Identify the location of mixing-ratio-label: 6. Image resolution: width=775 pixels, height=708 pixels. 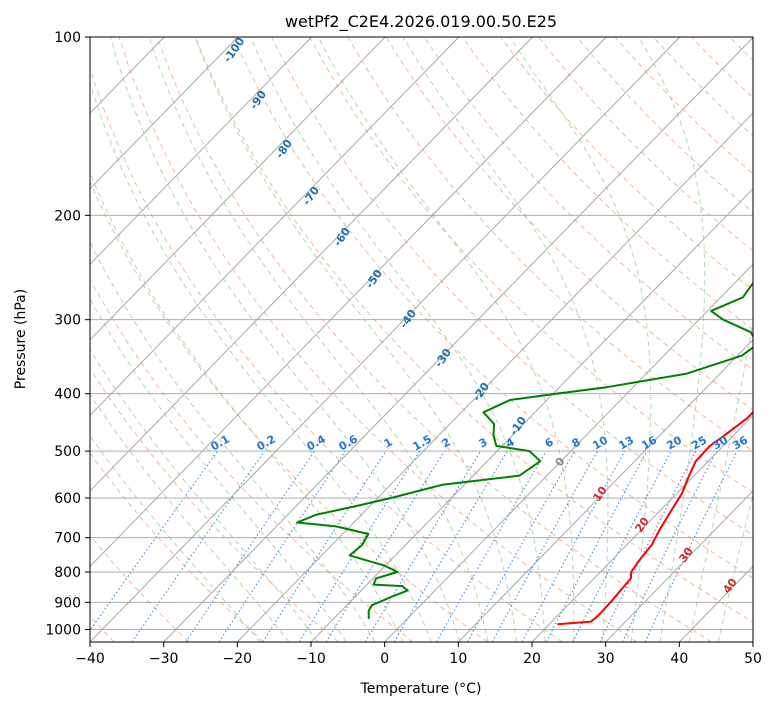
(549, 442).